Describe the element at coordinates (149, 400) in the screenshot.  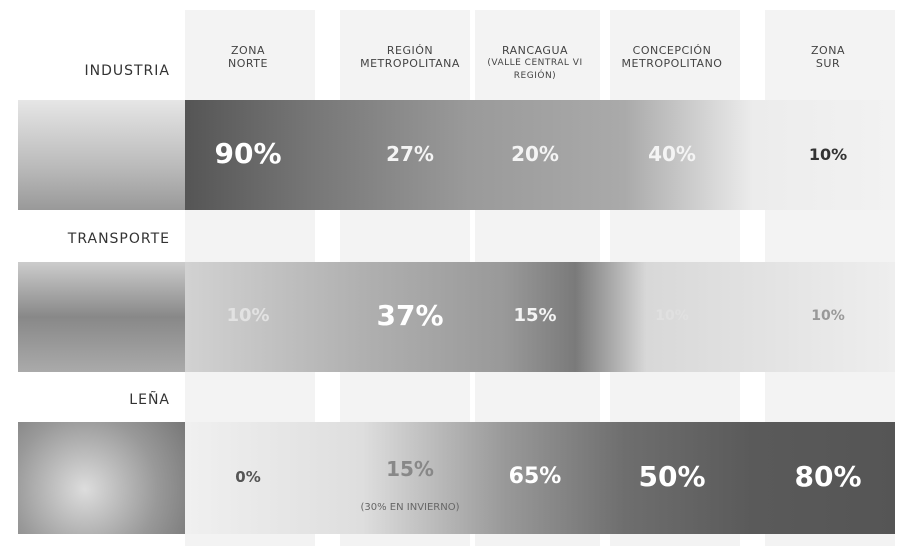
I see `row-label: LEÑA` at that location.